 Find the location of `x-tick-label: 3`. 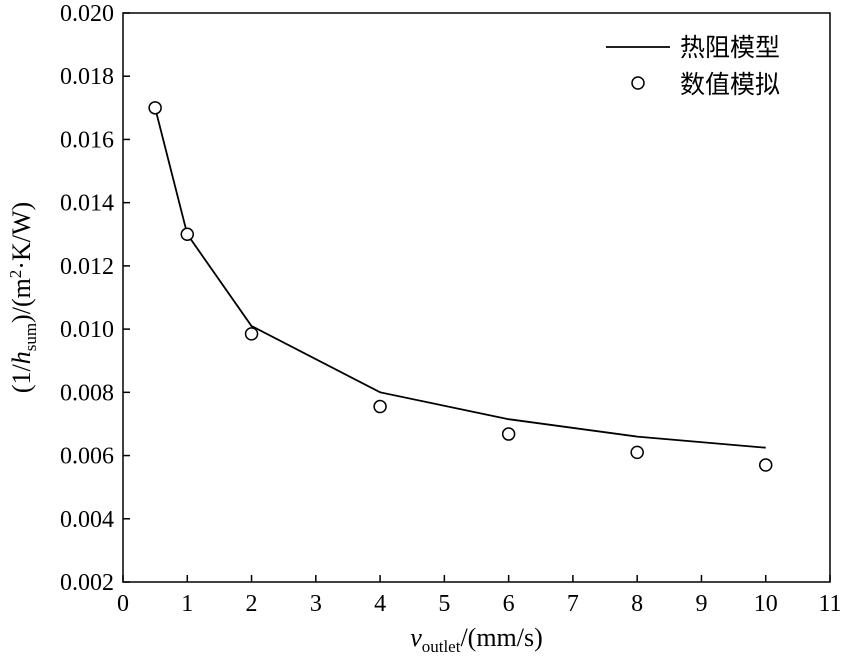

x-tick-label: 3 is located at coordinates (316, 604).